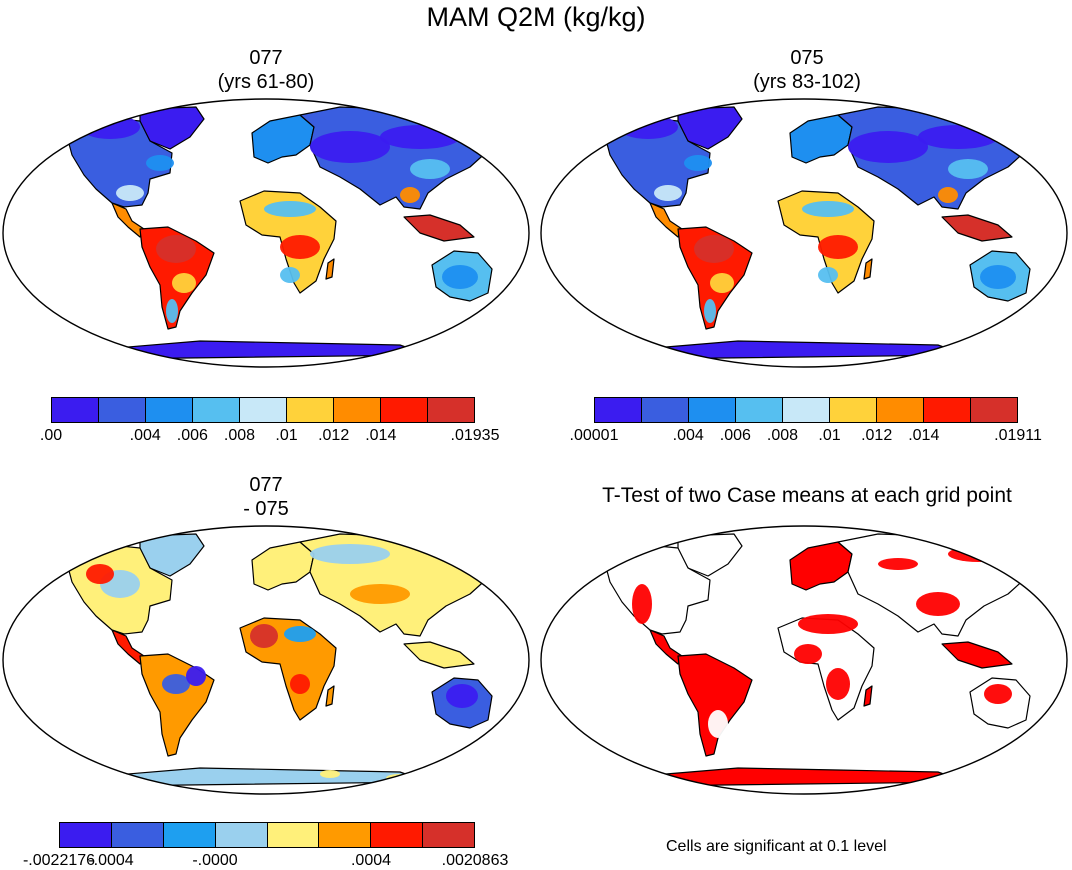 This screenshot has height=870, width=1072. Describe the element at coordinates (59, 860) in the screenshot. I see `colorbar-tick-label: -.0022176` at that location.